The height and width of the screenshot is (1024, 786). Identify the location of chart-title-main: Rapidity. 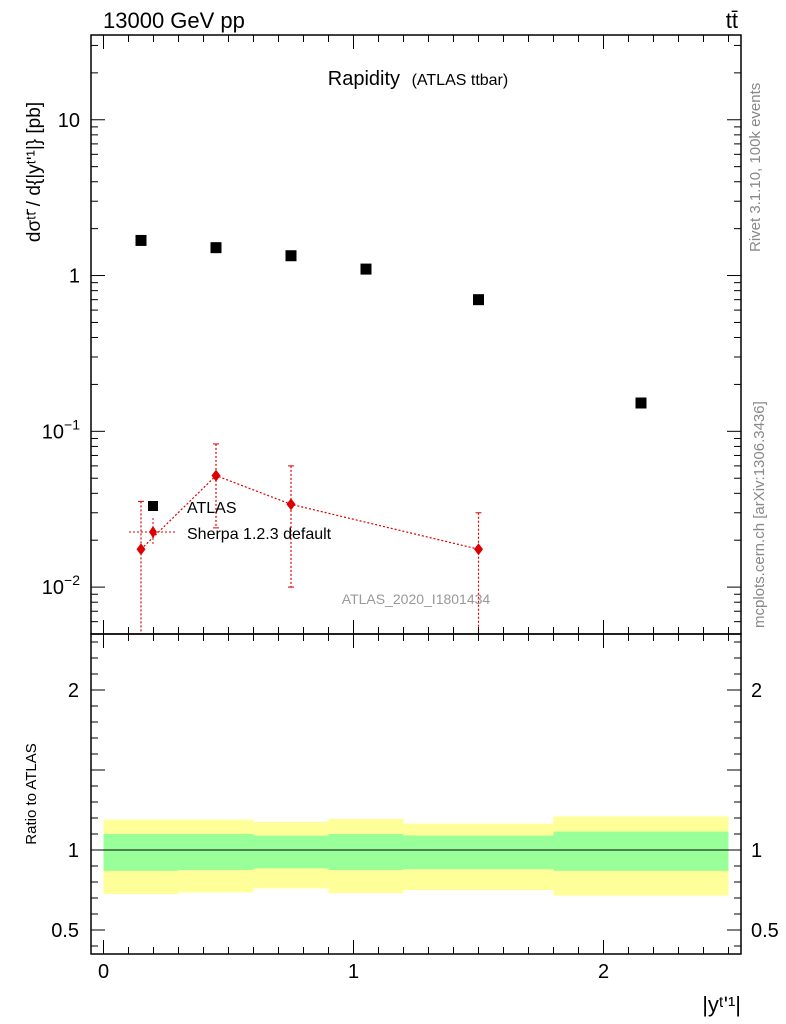
(364, 79).